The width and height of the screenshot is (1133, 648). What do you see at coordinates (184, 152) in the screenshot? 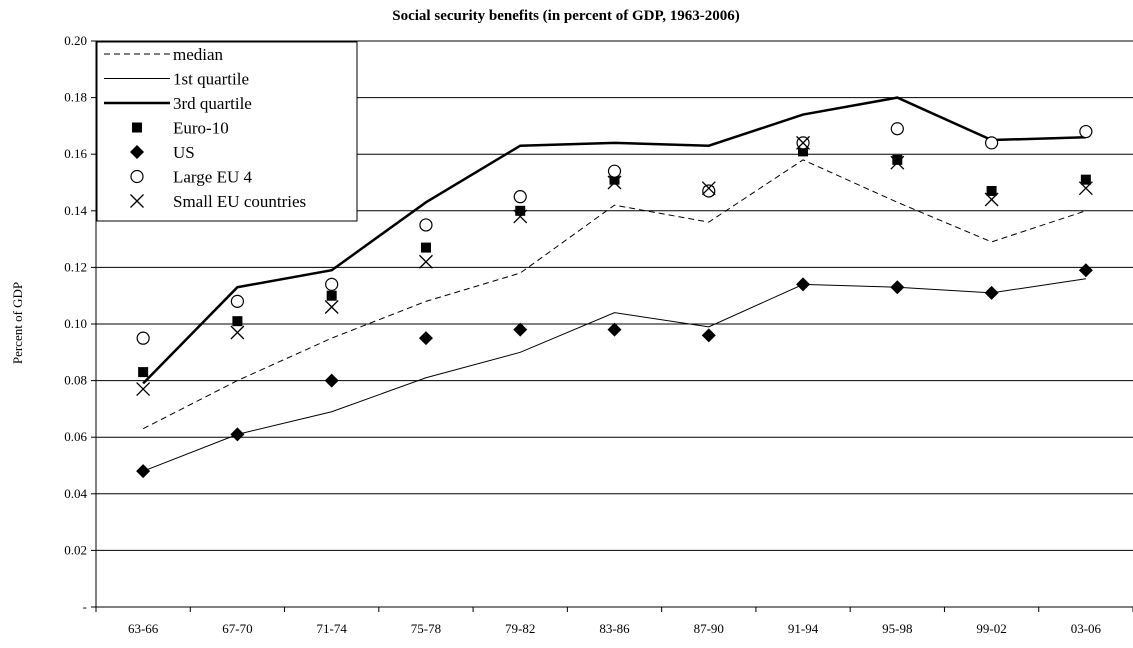
I see `legend-label-us: US` at bounding box center [184, 152].